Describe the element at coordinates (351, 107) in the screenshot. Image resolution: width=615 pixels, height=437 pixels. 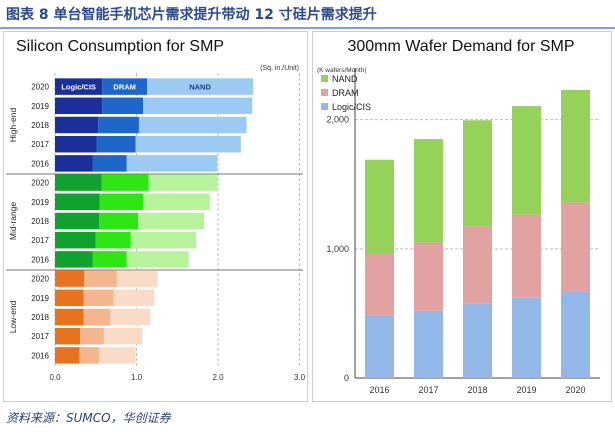
I see `right-legend-label: Logic/CIS` at that location.